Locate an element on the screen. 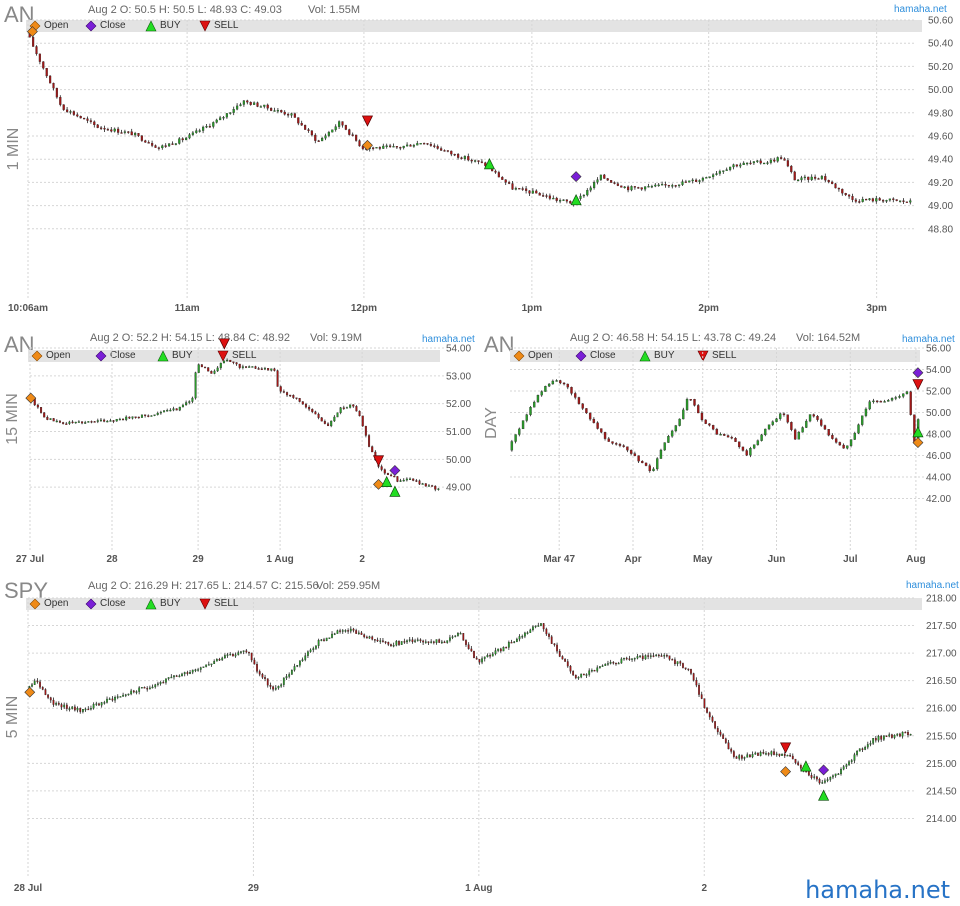 The height and width of the screenshot is (906, 960). x-tick-label: Aug is located at coordinates (915, 559).